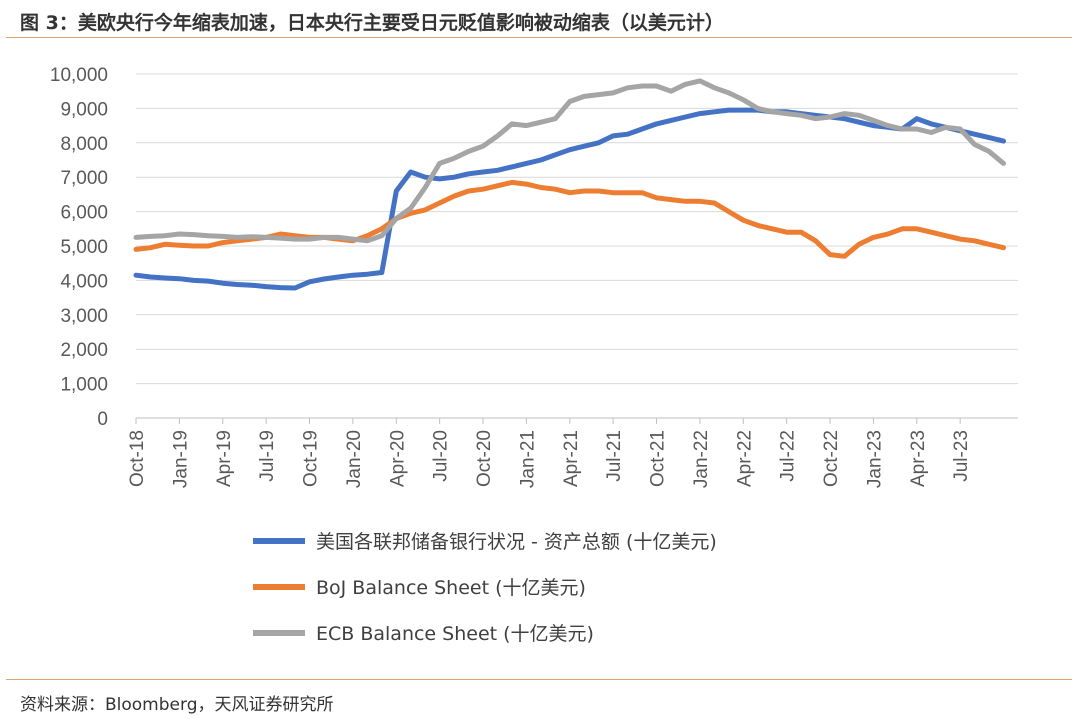 The image size is (1080, 719). What do you see at coordinates (311, 458) in the screenshot?
I see `x-tick-label: Oct-19` at bounding box center [311, 458].